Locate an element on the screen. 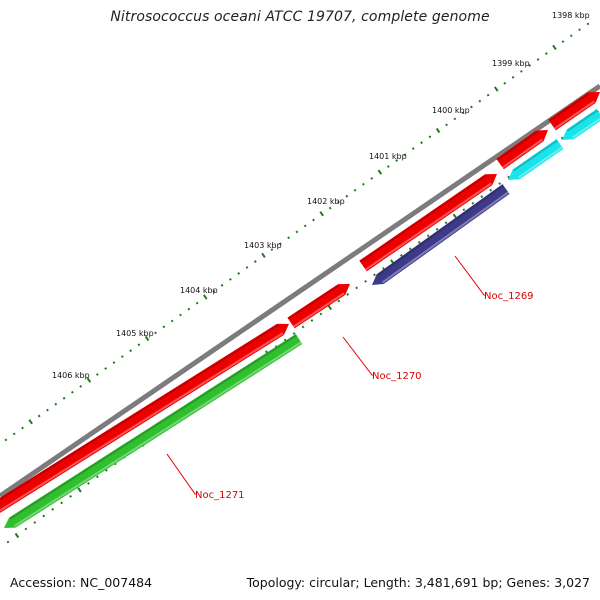  kbp-label: 1403 kbp is located at coordinates (263, 245).